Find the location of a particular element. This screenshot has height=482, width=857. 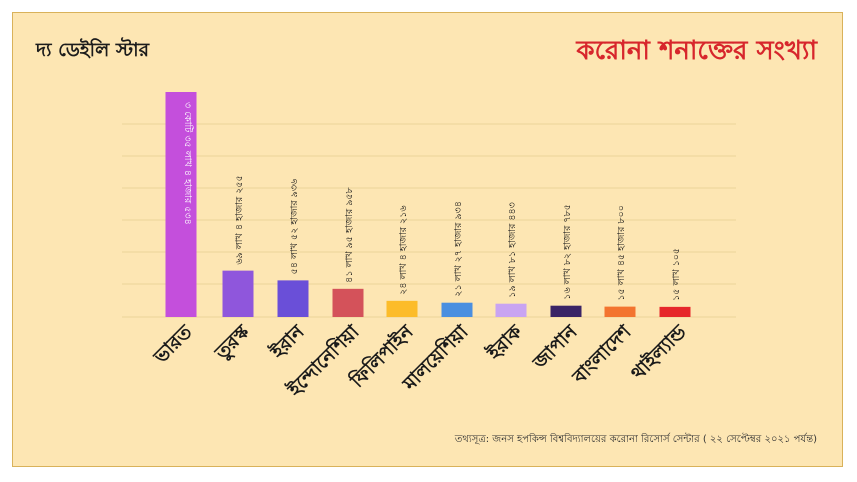

data-label: ৩ কোটি ৩৫ লাখ ৪ হাজার ৫৩৪ is located at coordinates (188, 163).